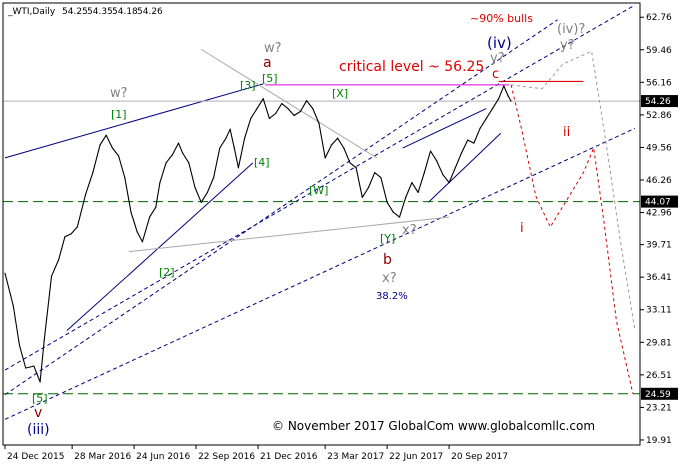  I want to click on label-wave-3: [3], so click(248, 85).